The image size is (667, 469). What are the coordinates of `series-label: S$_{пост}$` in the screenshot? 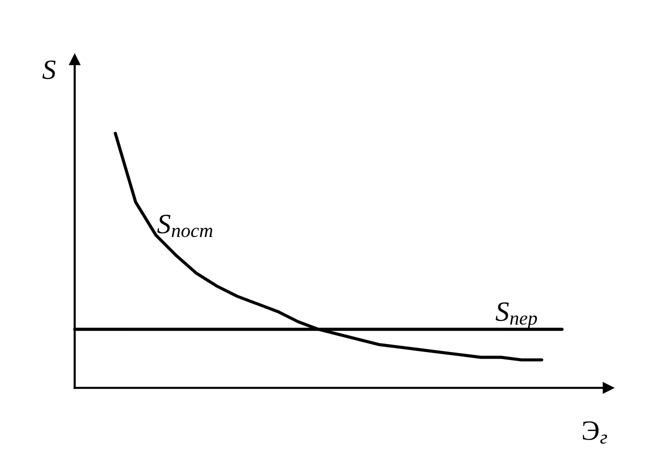 It's located at (184, 226).